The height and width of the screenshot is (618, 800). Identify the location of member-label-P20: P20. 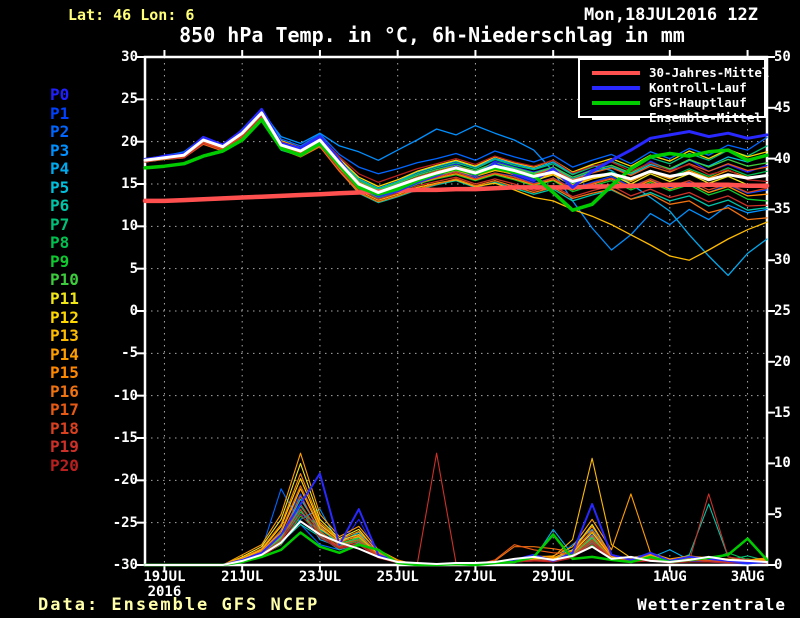
(64, 465).